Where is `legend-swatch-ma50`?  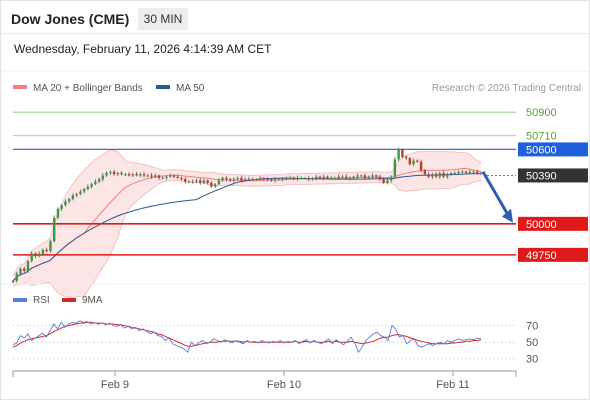 legend-swatch-ma50 is located at coordinates (163, 87).